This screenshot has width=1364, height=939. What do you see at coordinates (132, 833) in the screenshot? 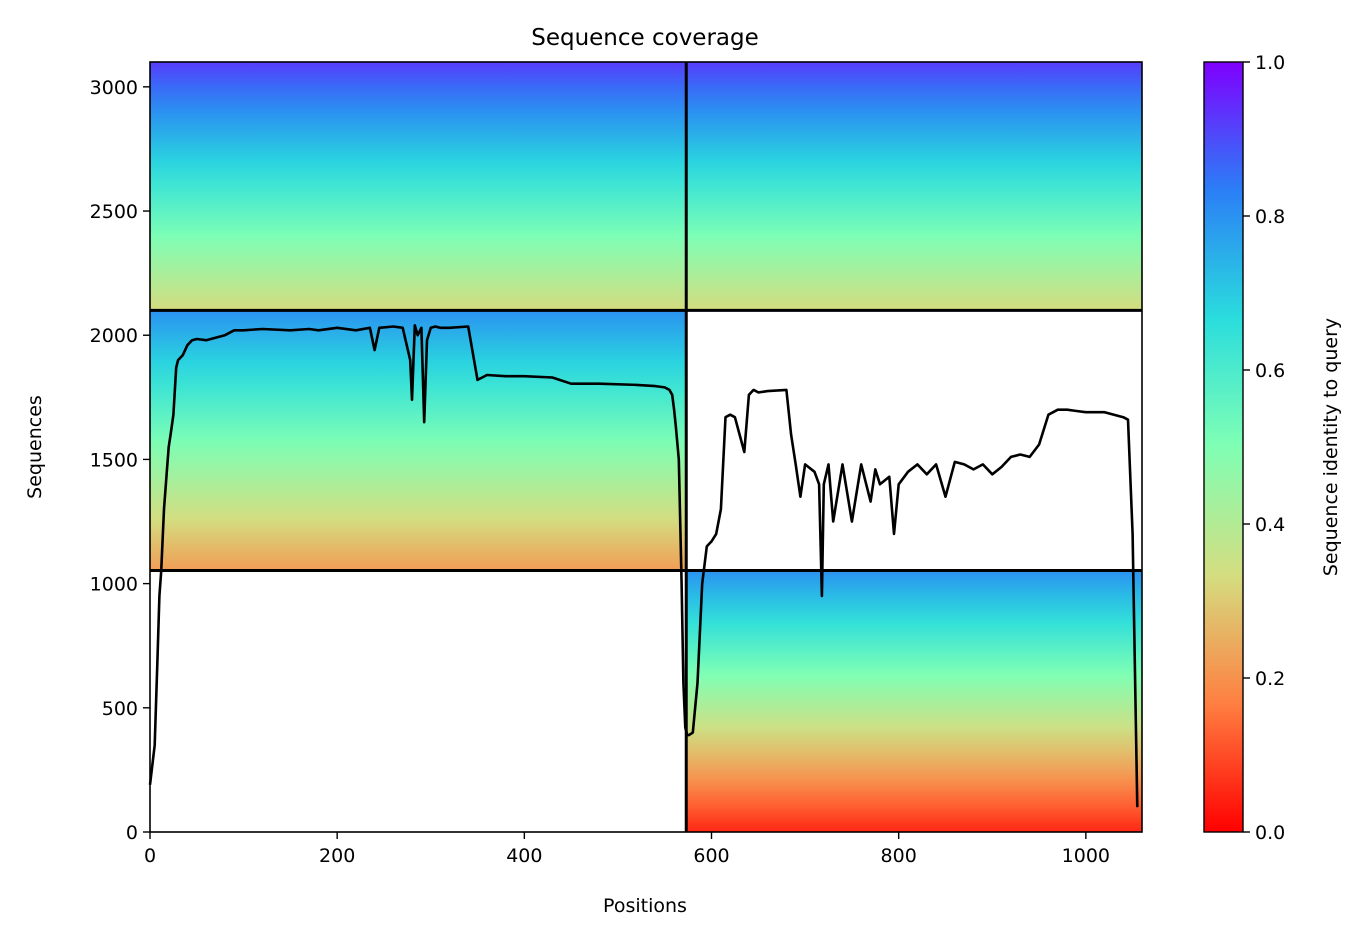
I see `y-tick-label: 0` at bounding box center [132, 833].